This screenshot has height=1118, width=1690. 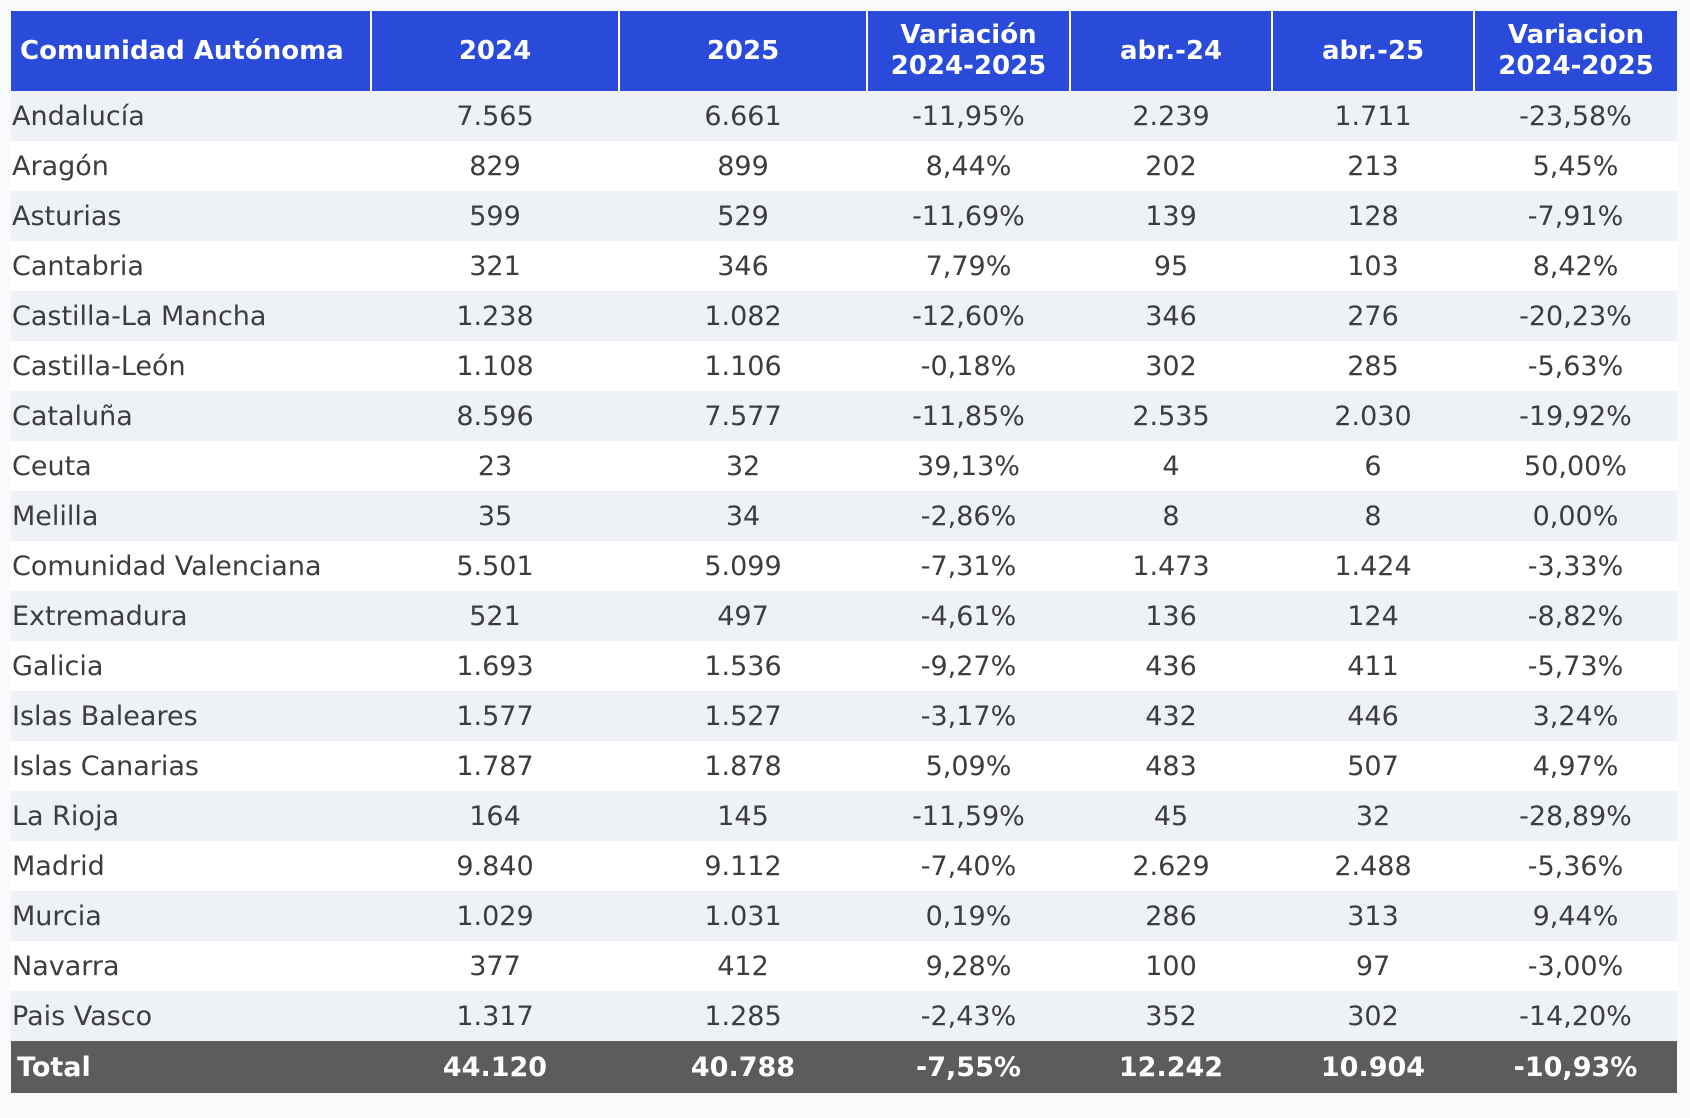 What do you see at coordinates (1171, 966) in the screenshot?
I see `value-cell: 100` at bounding box center [1171, 966].